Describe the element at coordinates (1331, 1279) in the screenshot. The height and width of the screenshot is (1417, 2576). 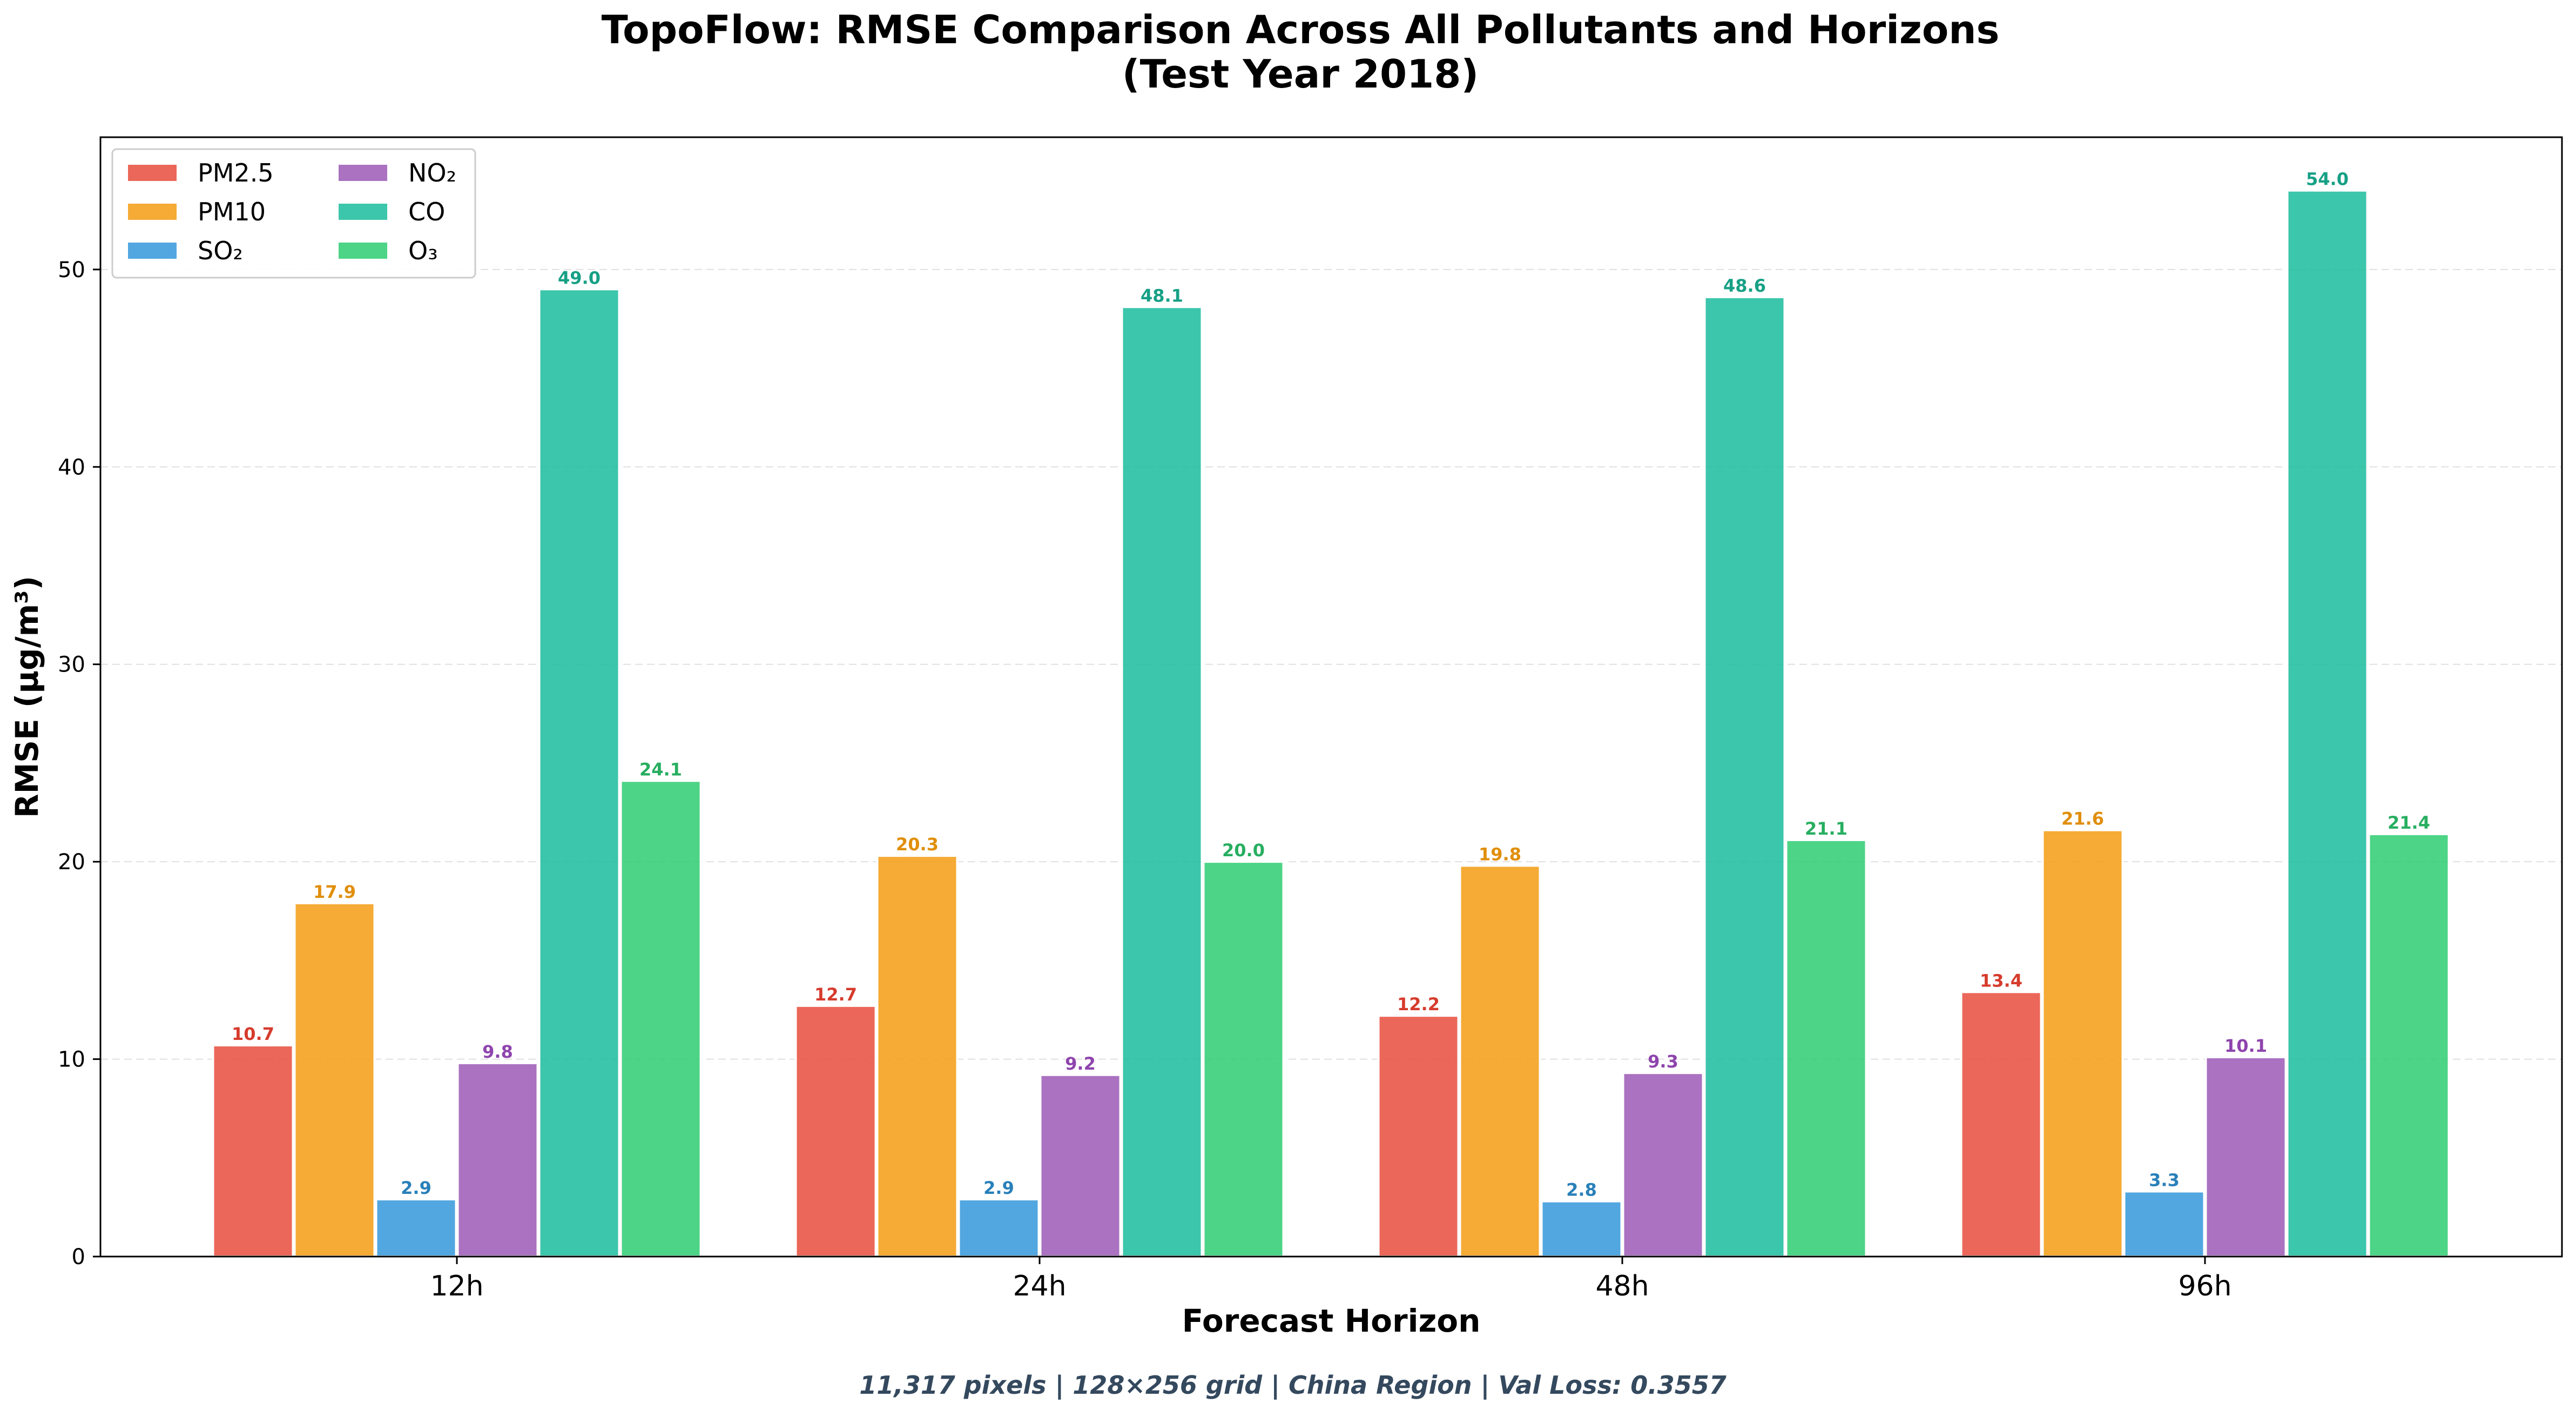
I see `x-axis: 12h 24h 48h 96h` at that location.